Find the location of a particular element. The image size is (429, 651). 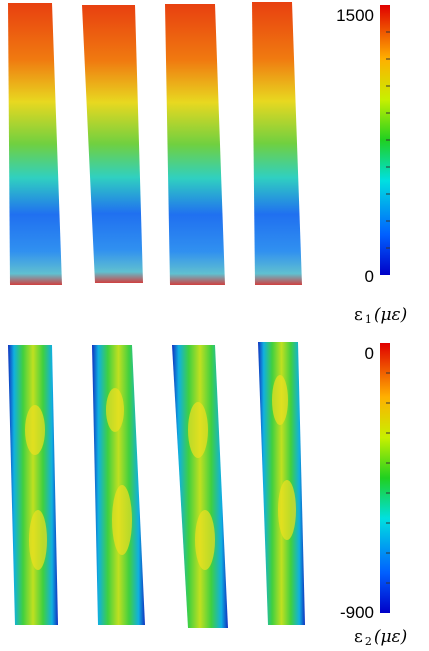

colorbar-min: 0 is located at coordinates (369, 276).